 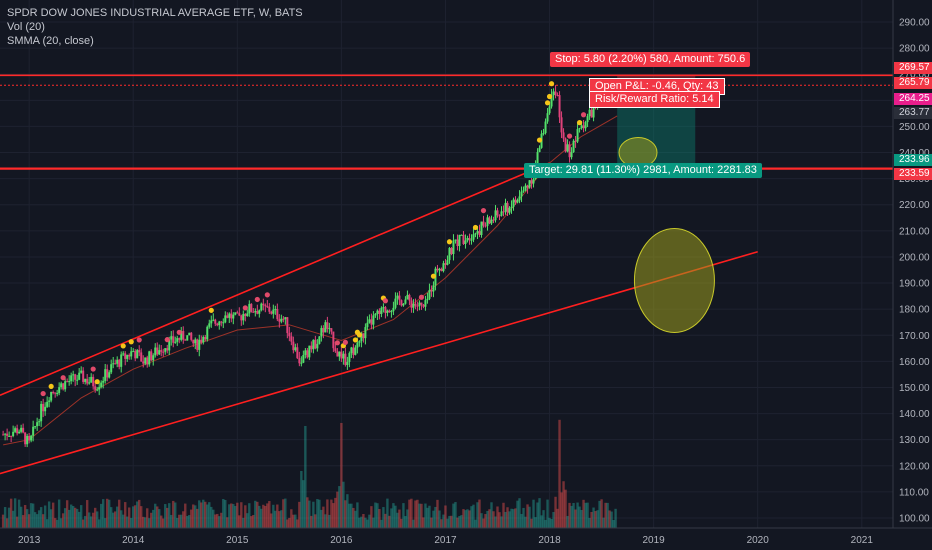 I want to click on entry-price-tag: 265.79, so click(x=913, y=83).